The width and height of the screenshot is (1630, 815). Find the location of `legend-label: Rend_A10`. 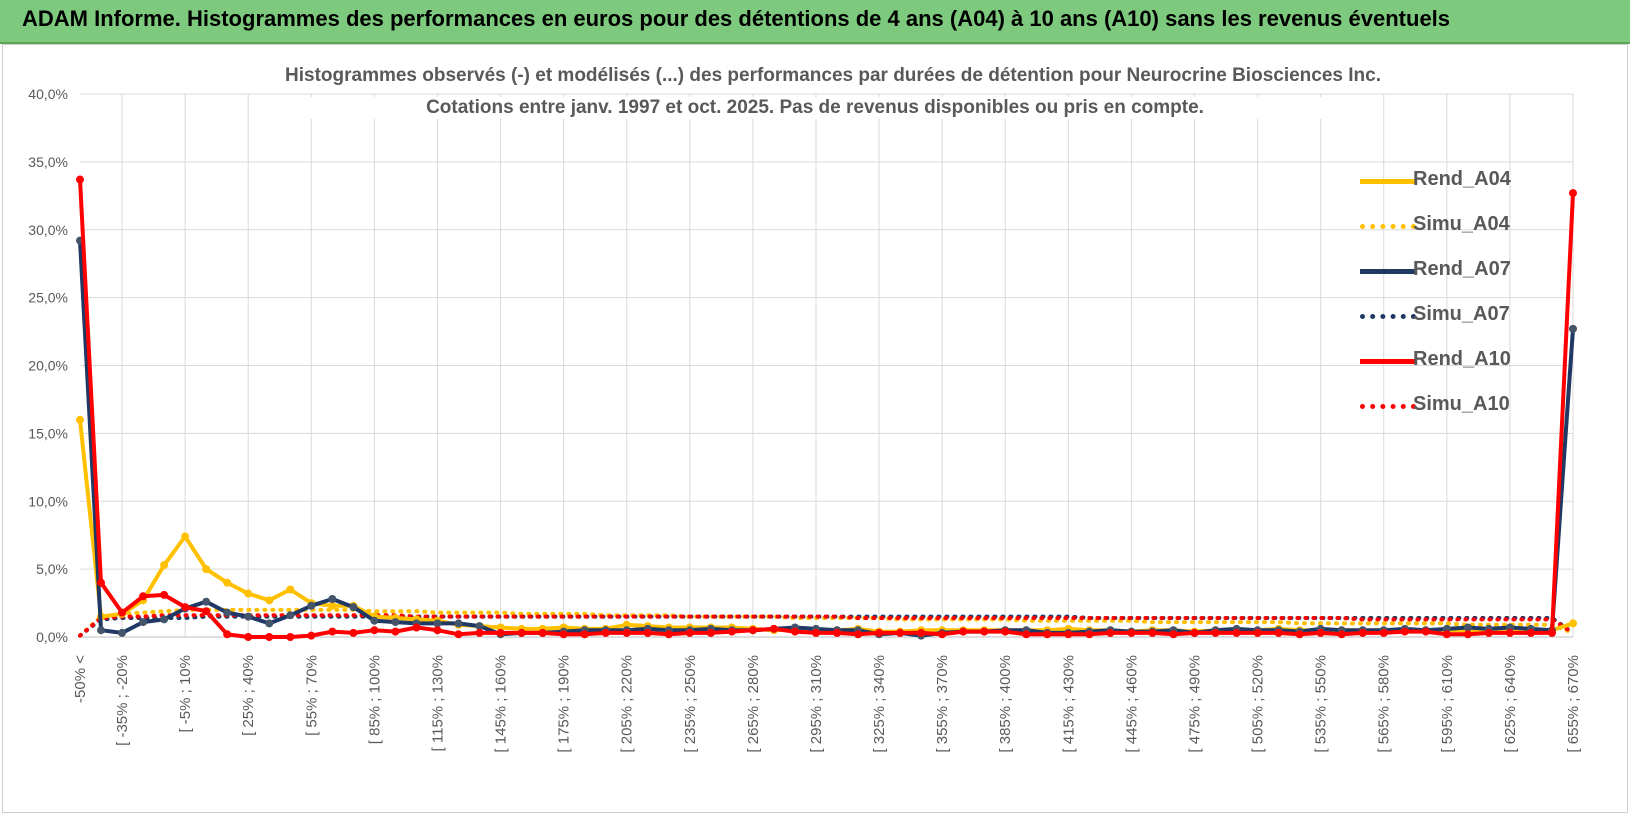

legend-label: Rend_A10 is located at coordinates (1462, 359).